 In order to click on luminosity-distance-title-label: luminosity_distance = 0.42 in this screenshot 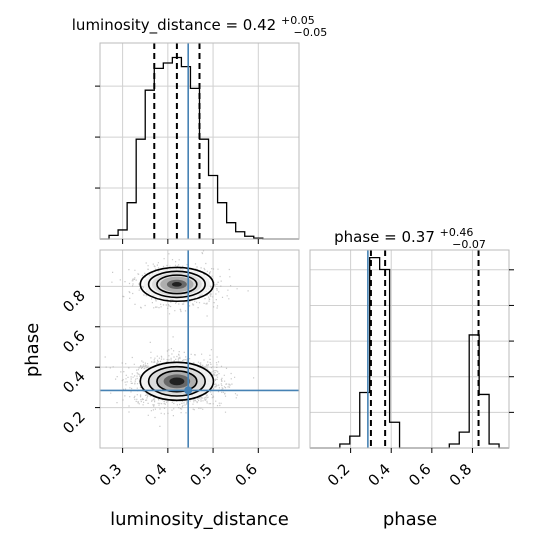, I will do `click(174, 25)`.